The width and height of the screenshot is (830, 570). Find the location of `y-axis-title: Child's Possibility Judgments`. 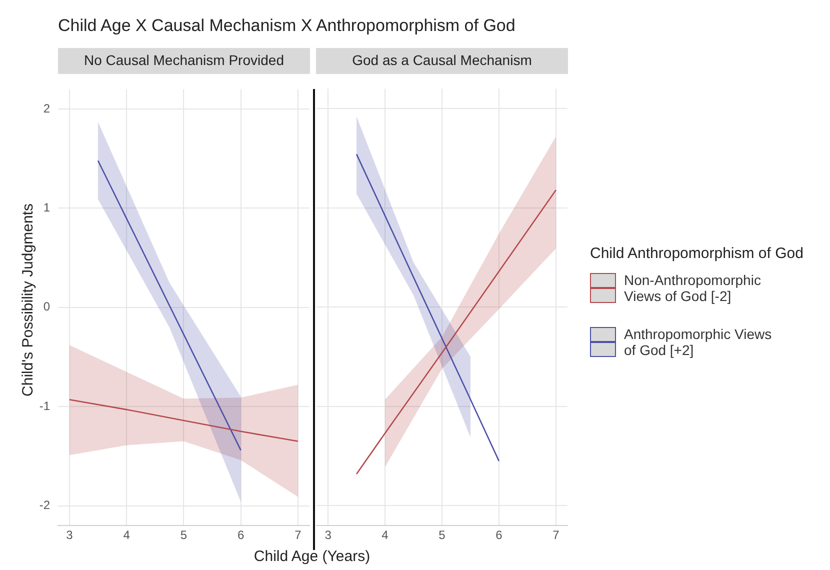

y-axis-title: Child's Possibility Judgments is located at coordinates (28, 300).